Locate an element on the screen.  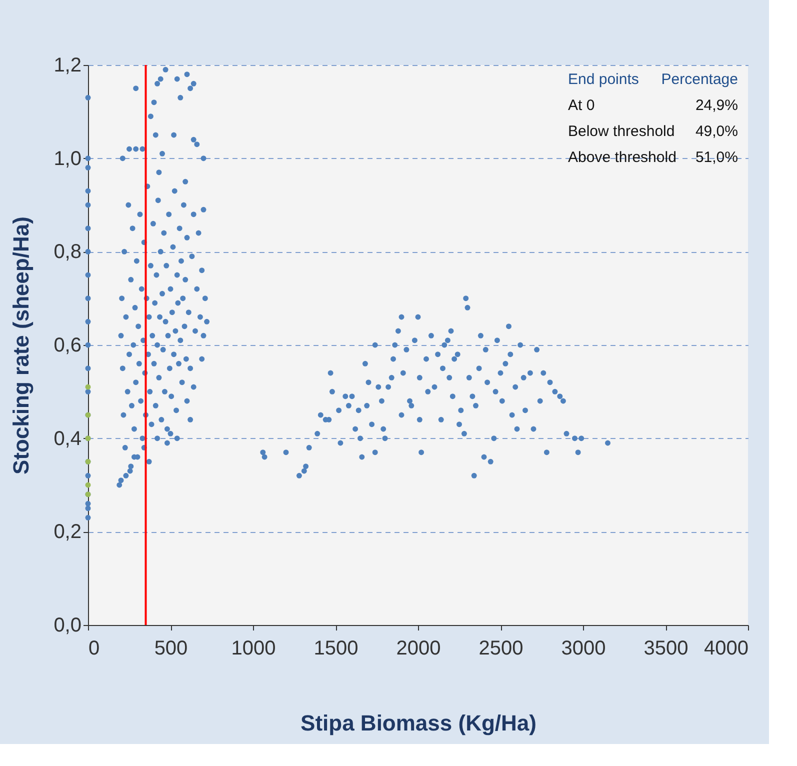
x-axis-title: Stipa Biomass (Kg/Ha) is located at coordinates (418, 723).